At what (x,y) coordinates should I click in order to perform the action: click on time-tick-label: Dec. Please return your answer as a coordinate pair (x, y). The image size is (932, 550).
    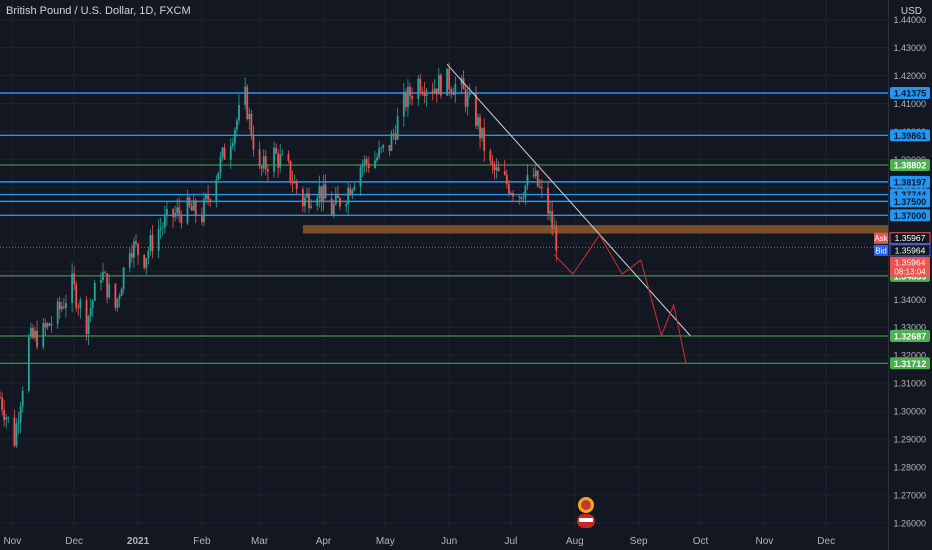
    Looking at the image, I should click on (74, 541).